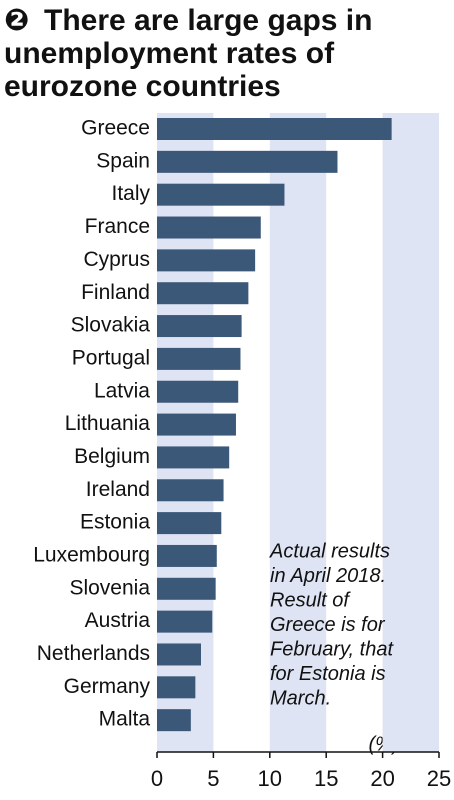  What do you see at coordinates (382, 778) in the screenshot?
I see `x-tick-label: 20` at bounding box center [382, 778].